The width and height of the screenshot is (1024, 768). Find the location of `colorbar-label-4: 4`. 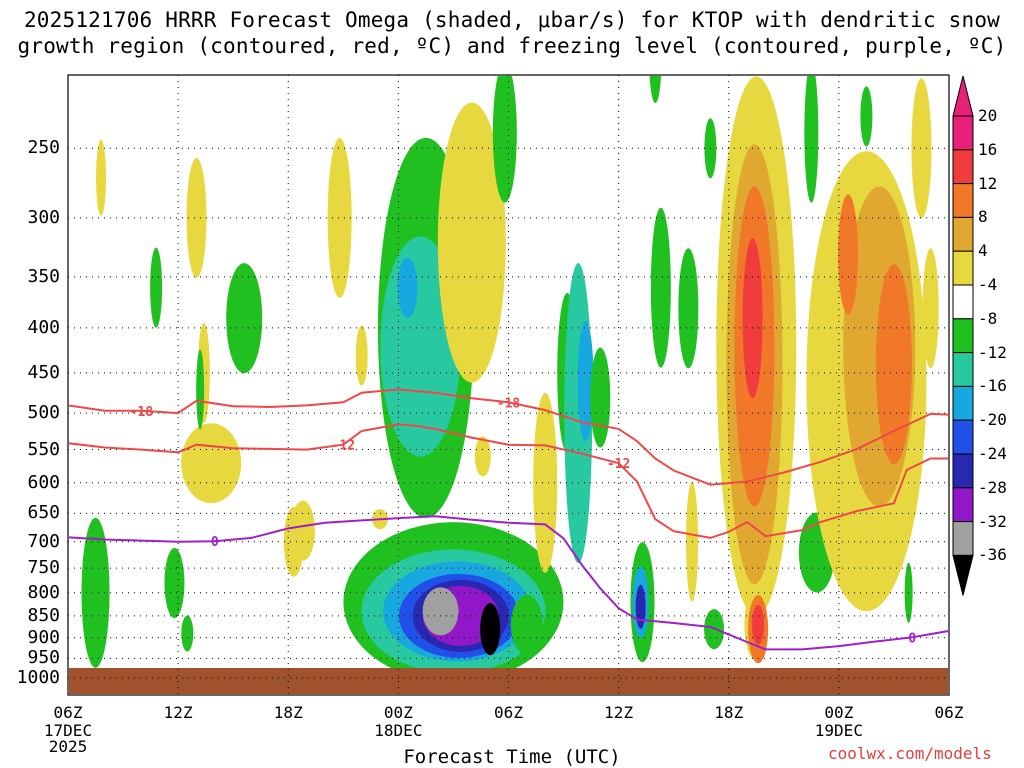

colorbar-label-4: 4 is located at coordinates (983, 251).